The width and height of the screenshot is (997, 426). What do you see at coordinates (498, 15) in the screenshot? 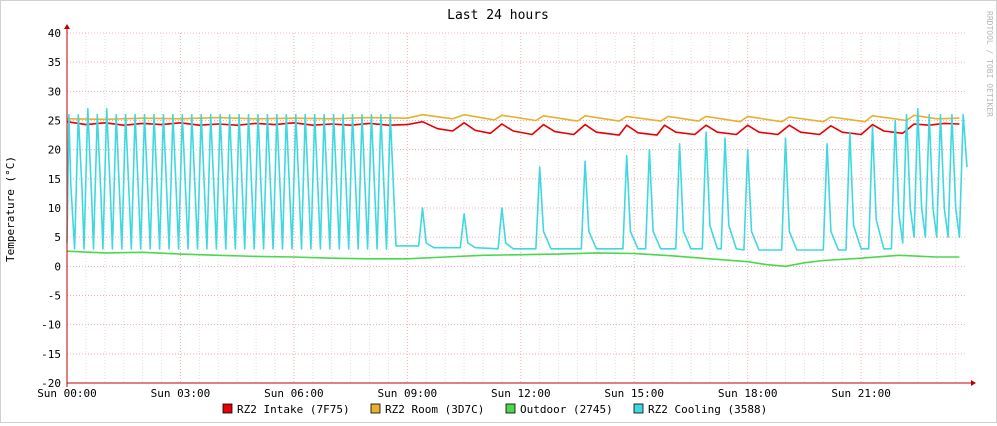
I see `chart-title: Last 24 hours` at bounding box center [498, 15].